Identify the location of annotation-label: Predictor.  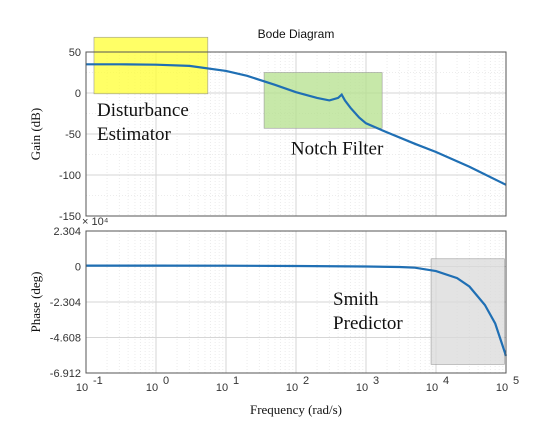
(368, 323).